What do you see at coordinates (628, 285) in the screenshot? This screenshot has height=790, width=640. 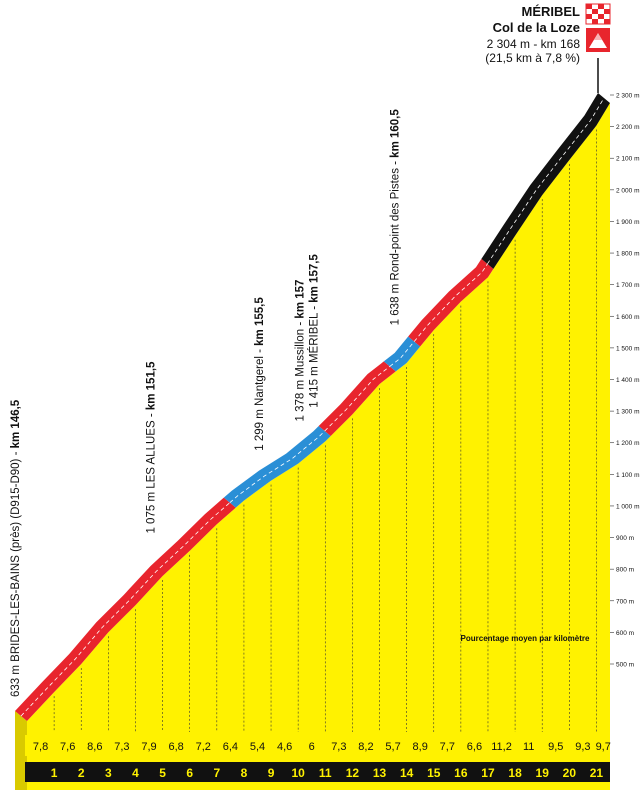 I see `y-axis-tick-label: 1 700 m` at bounding box center [628, 285].